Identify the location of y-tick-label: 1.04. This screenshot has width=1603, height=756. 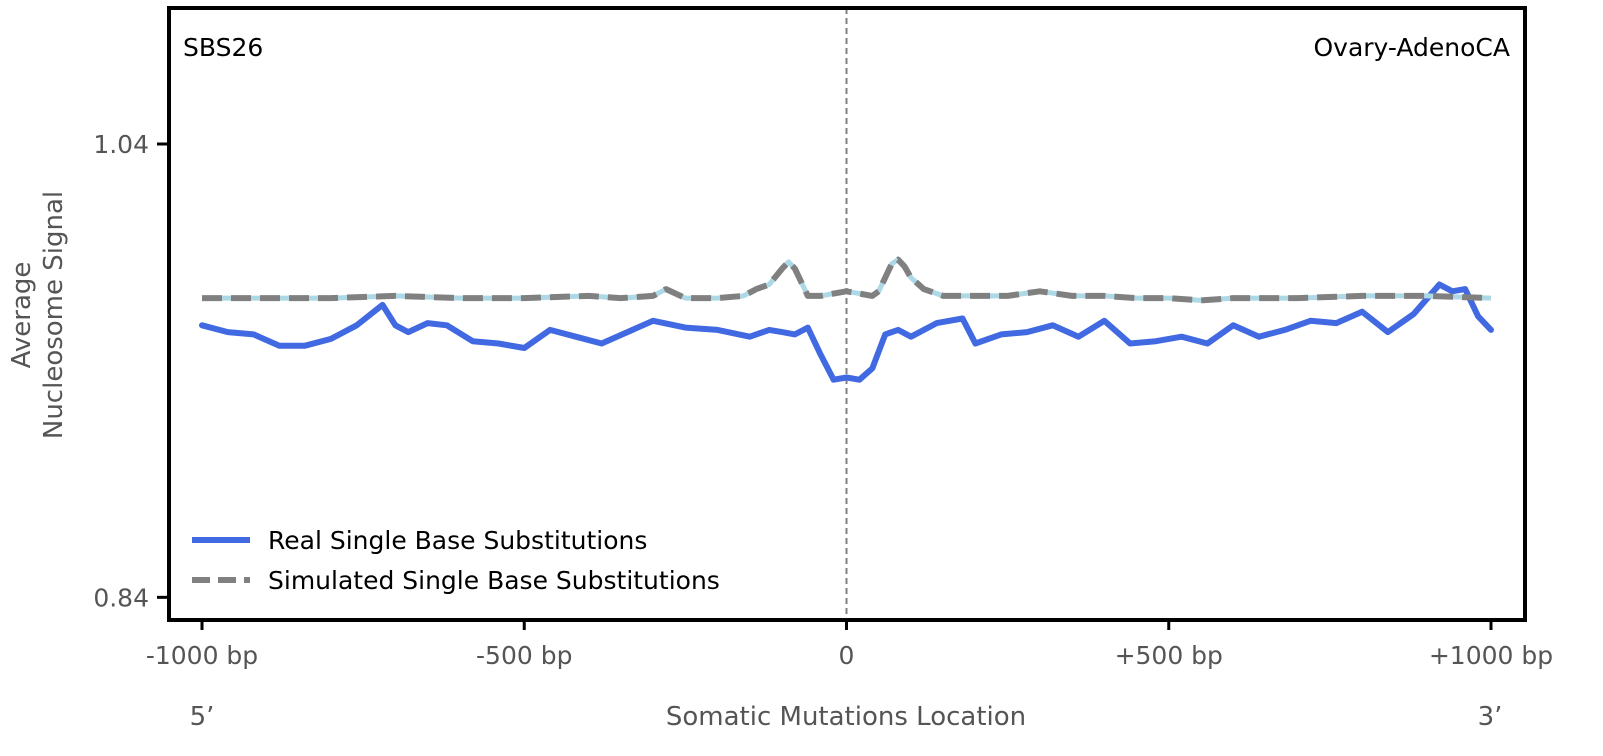
(121, 144).